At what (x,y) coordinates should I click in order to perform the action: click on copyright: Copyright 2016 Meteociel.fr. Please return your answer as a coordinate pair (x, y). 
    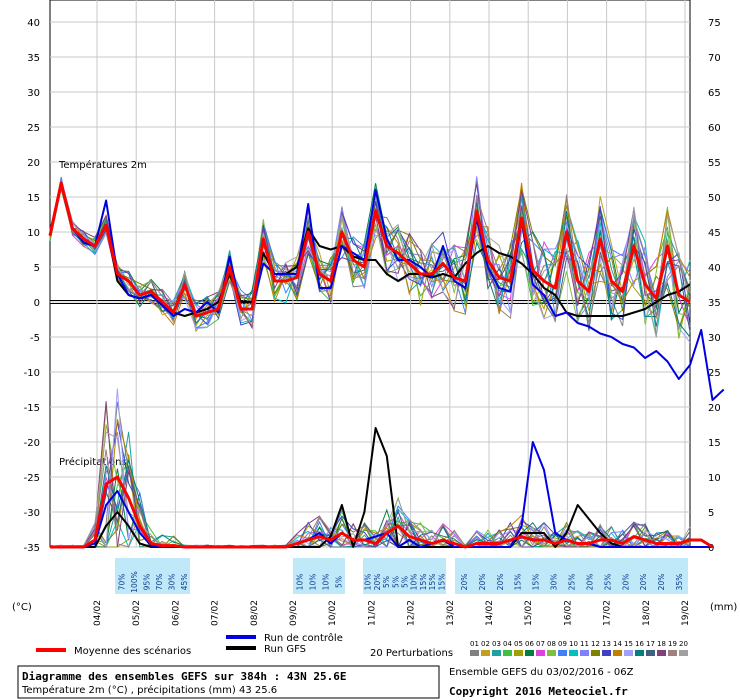
    Looking at the image, I should click on (538, 691).